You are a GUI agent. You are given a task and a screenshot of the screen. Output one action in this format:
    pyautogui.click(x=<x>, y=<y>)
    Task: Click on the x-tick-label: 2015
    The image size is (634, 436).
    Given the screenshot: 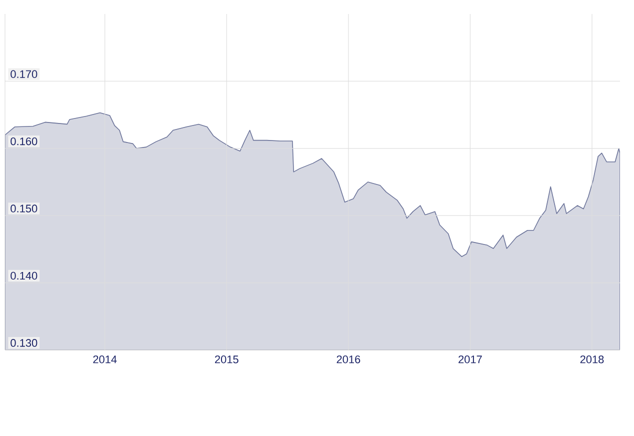 What is the action you would take?
    pyautogui.click(x=226, y=360)
    